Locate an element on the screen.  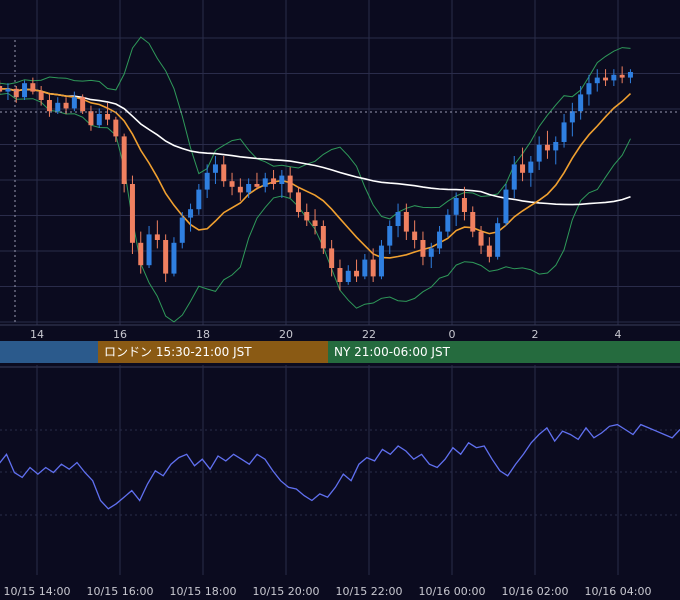
x-tick-label: 16 is located at coordinates (120, 334).